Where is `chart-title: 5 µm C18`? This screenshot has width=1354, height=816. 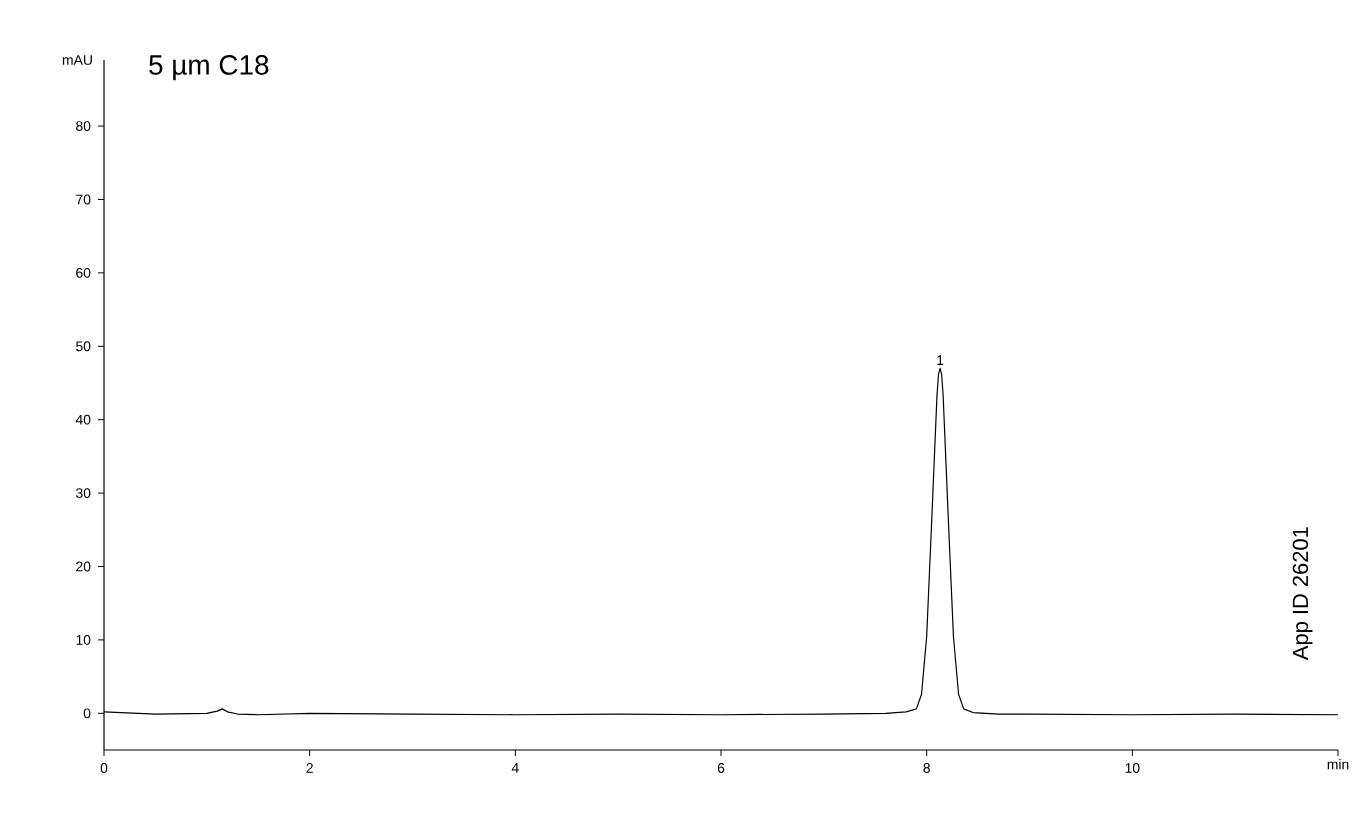 chart-title: 5 µm C18 is located at coordinates (209, 68).